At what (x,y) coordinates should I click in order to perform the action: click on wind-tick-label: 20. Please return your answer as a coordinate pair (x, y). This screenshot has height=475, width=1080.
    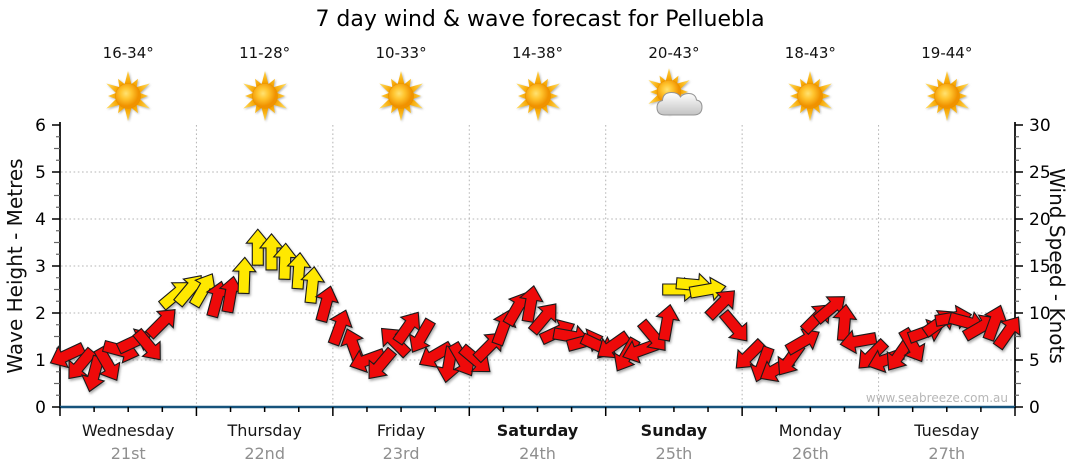
    Looking at the image, I should click on (1040, 220).